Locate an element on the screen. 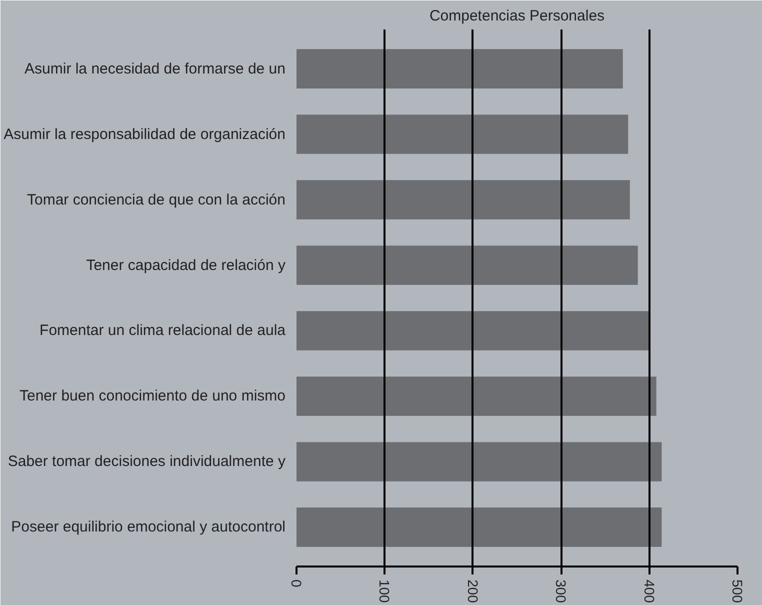 The height and width of the screenshot is (605, 762). x-tick-label: 200 is located at coordinates (472, 592).